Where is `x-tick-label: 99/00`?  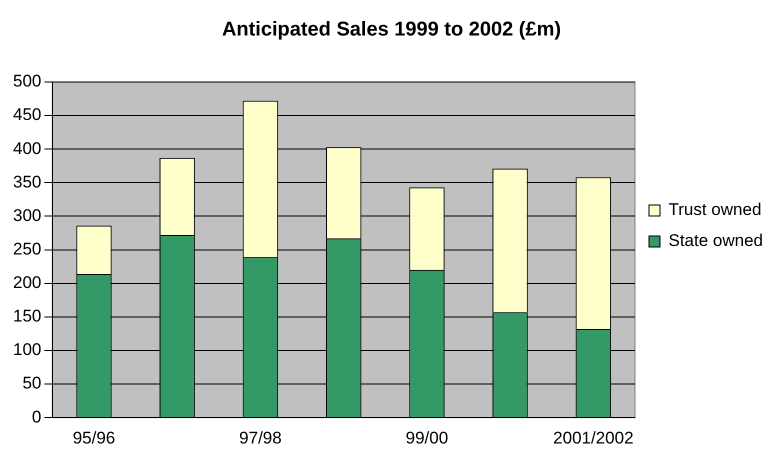
x-tick-label: 99/00 is located at coordinates (427, 438).